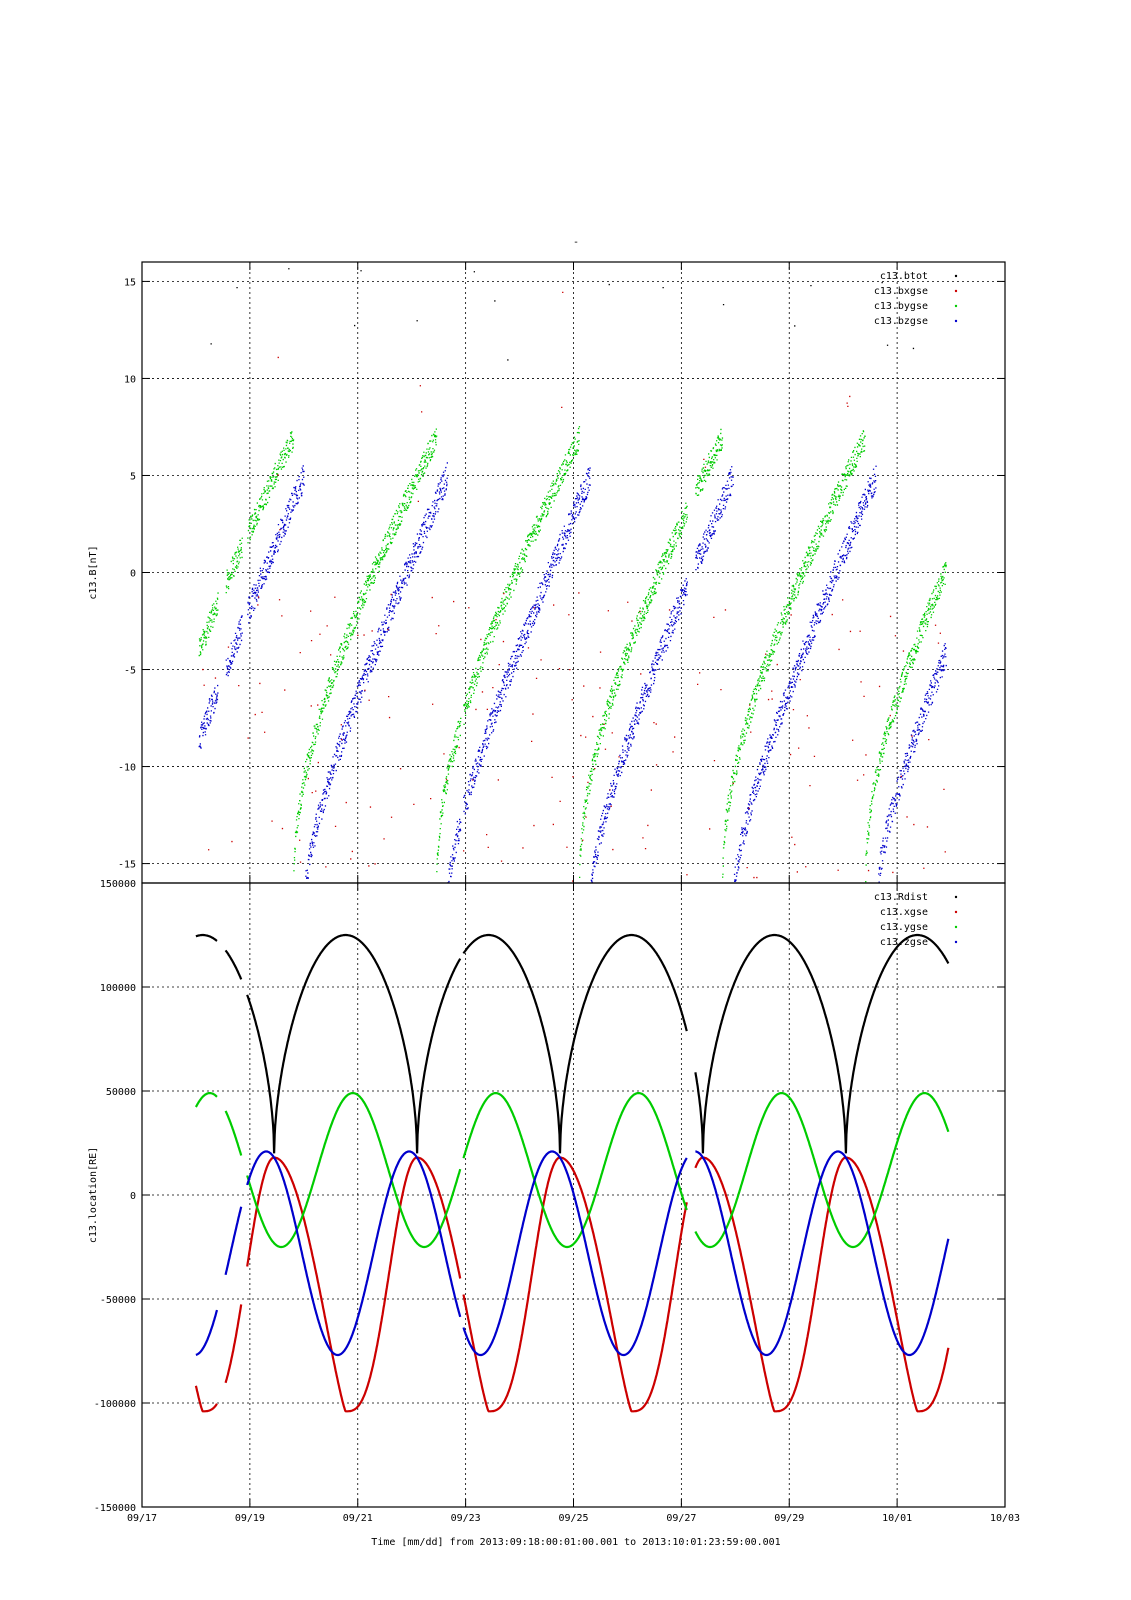 Image resolution: width=1131 pixels, height=1600 pixels. What do you see at coordinates (118, 988) in the screenshot?
I see `y-tick-label: 100000` at bounding box center [118, 988].